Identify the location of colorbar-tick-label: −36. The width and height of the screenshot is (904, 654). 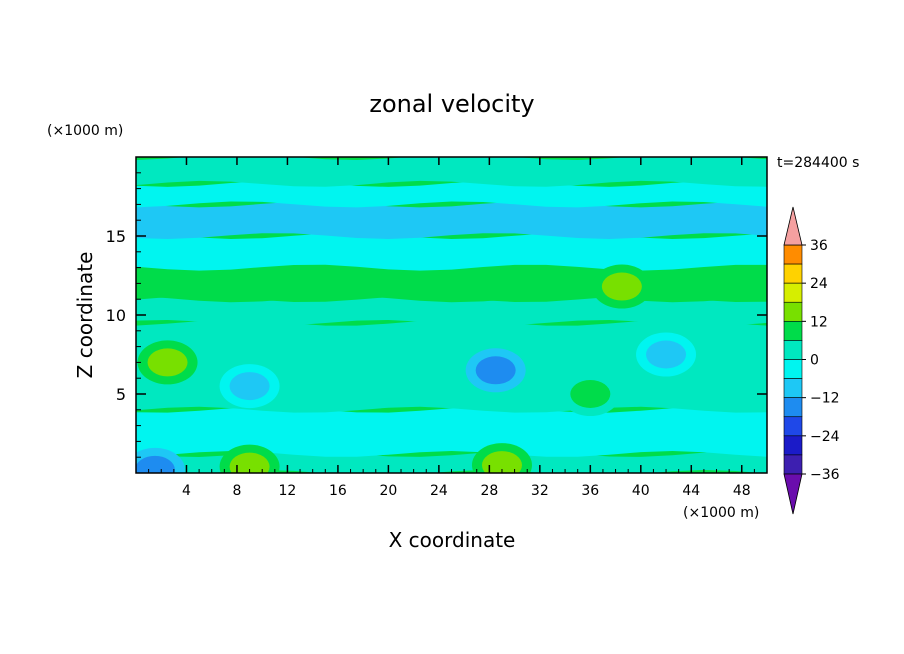
(825, 475).